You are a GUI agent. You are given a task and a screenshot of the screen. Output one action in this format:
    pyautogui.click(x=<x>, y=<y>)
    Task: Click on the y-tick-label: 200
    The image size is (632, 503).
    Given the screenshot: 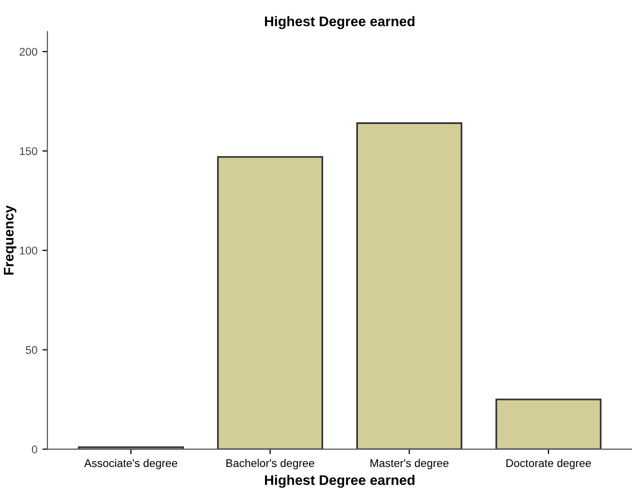 What is the action you would take?
    pyautogui.click(x=29, y=52)
    